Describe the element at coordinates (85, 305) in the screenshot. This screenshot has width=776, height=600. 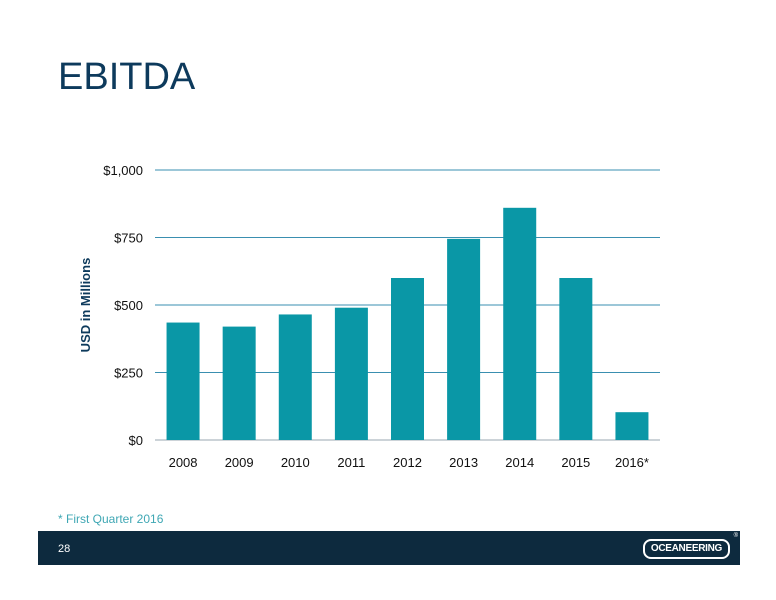
I see `y-axis-label: USD in Millions` at that location.